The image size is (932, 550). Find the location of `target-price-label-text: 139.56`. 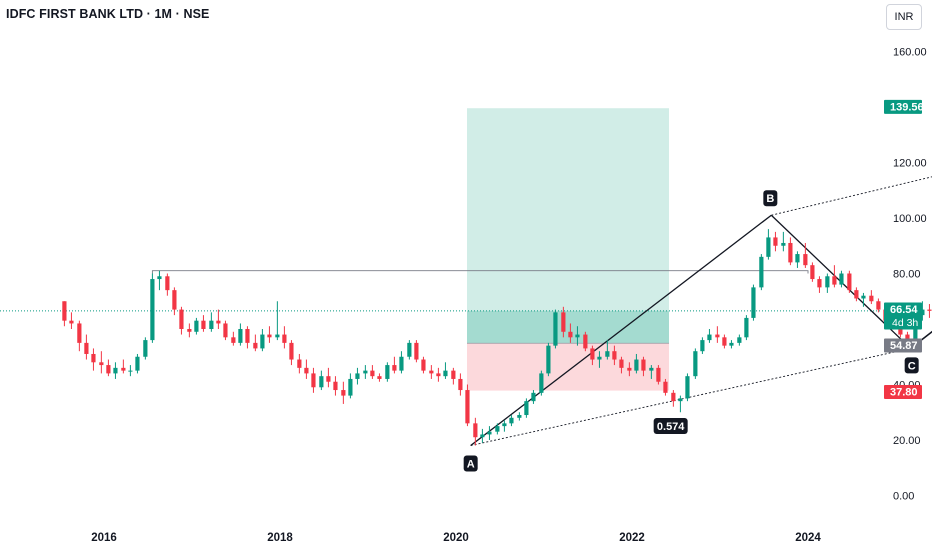

target-price-label-text: 139.56 is located at coordinates (907, 107).